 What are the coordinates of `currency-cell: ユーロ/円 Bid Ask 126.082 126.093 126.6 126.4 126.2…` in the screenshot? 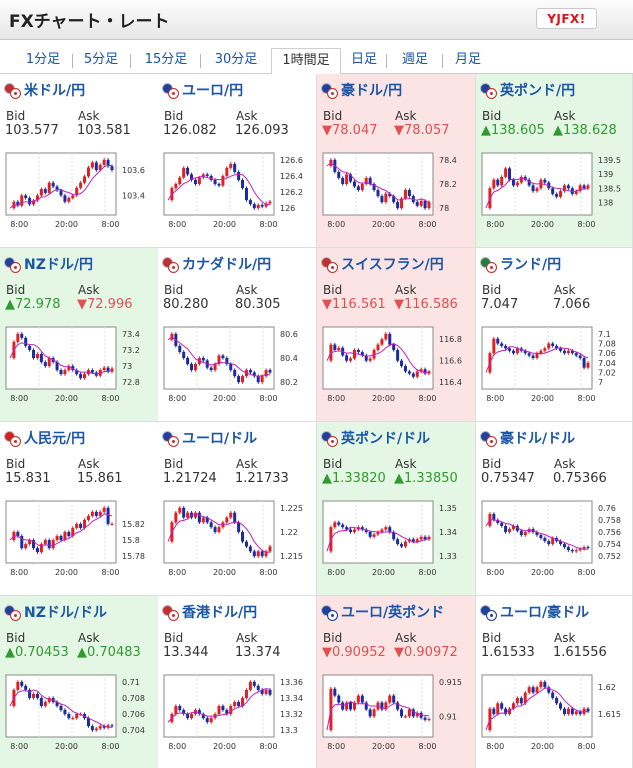 It's located at (237, 161).